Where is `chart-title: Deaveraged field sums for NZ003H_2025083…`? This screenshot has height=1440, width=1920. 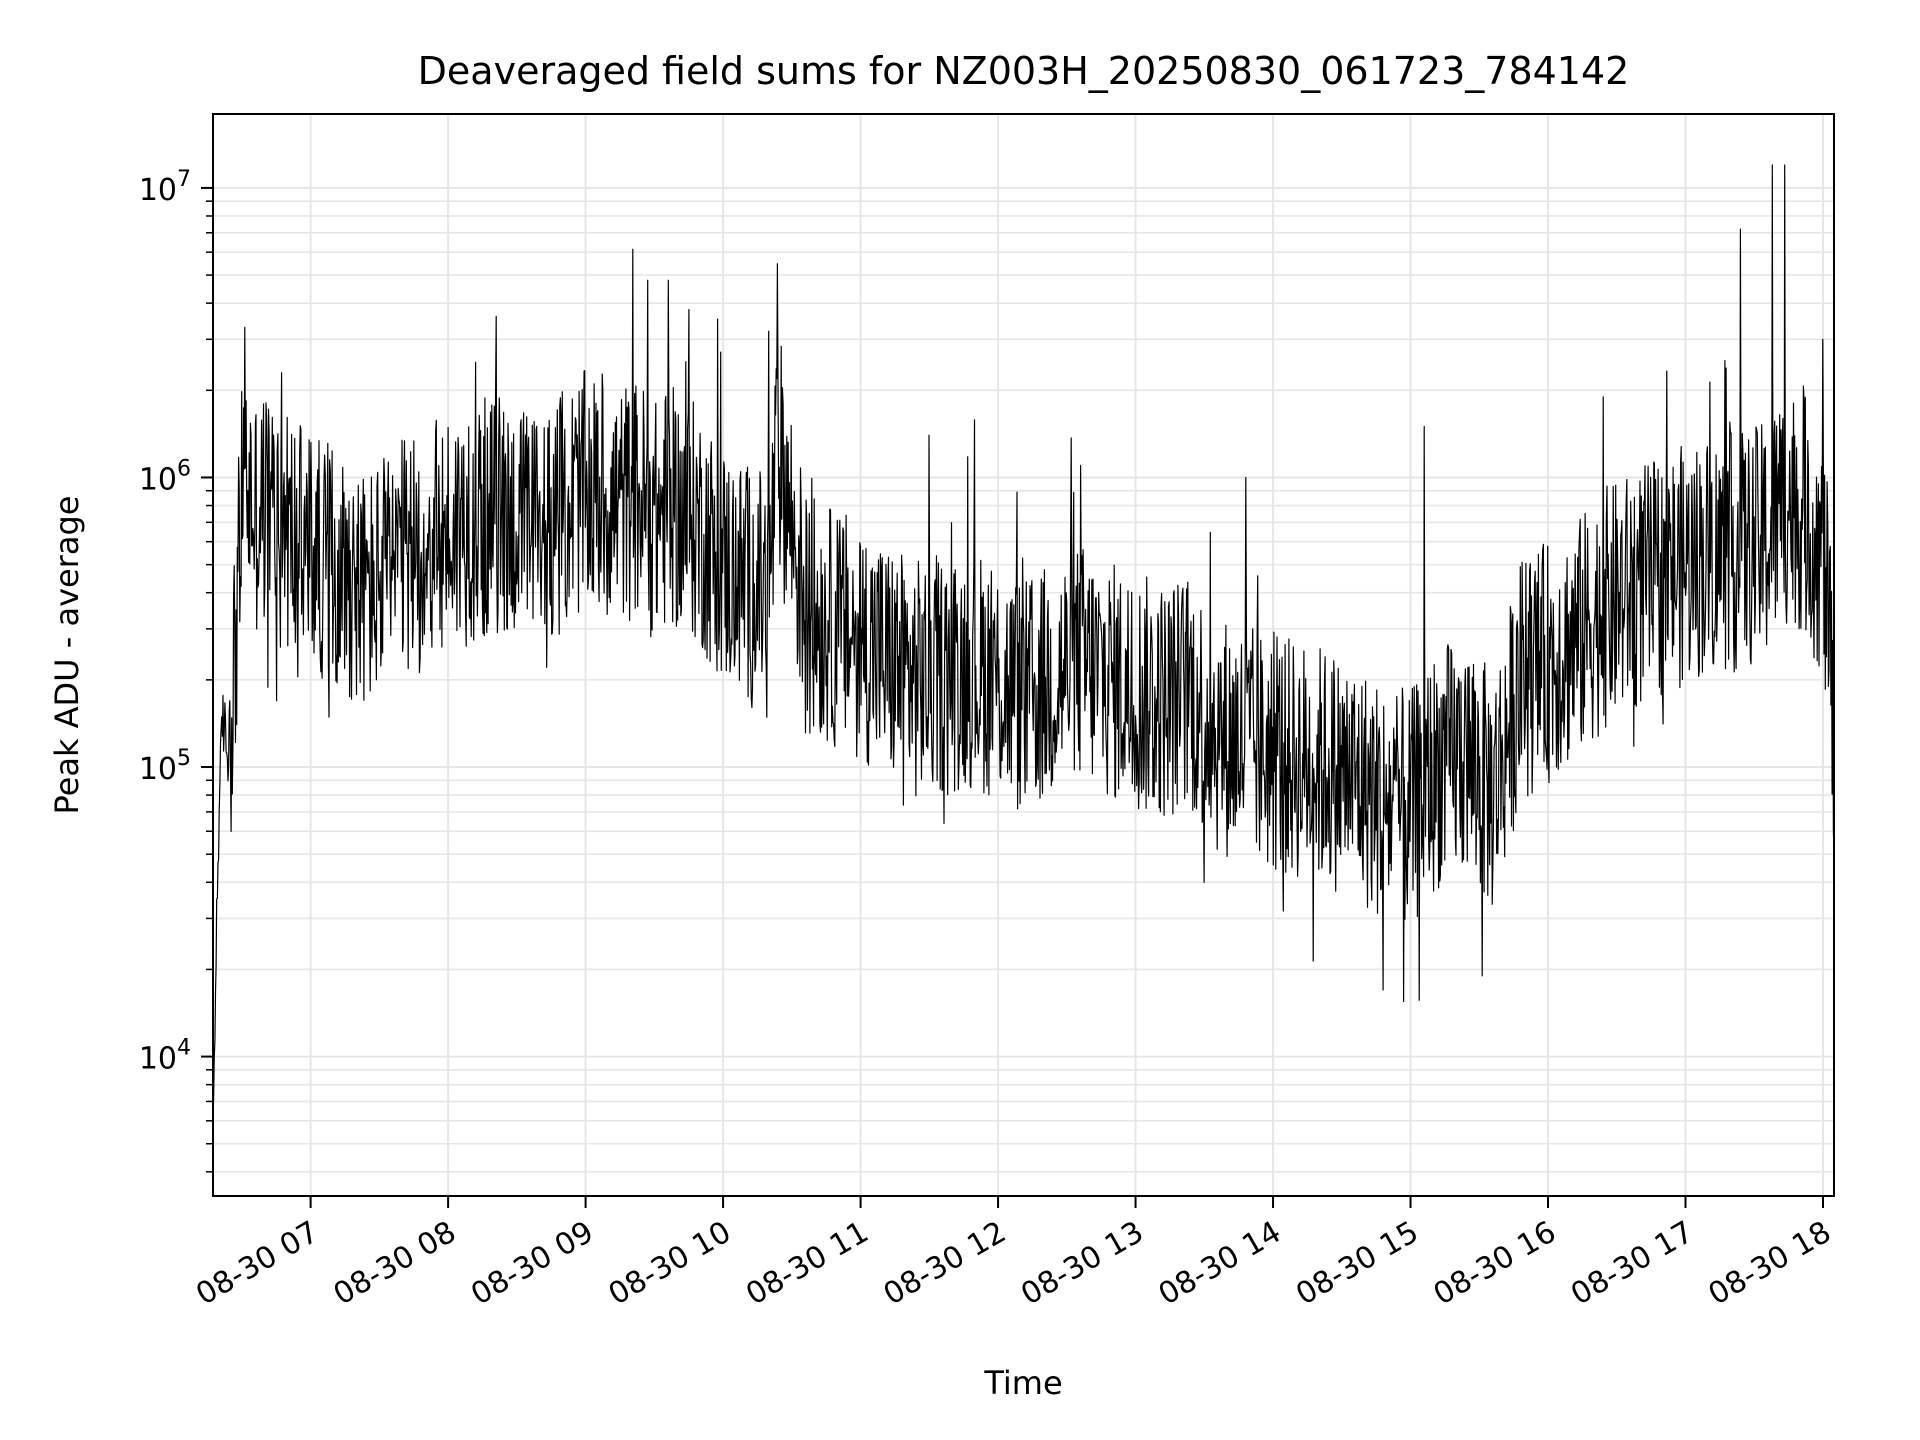 chart-title: Deaveraged field sums for NZ003H_2025083… is located at coordinates (1024, 71).